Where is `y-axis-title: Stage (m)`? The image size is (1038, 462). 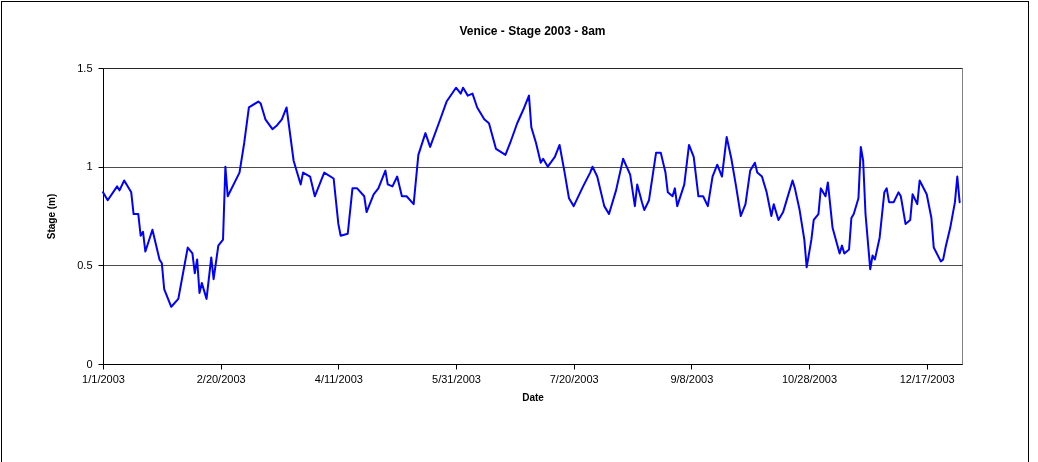 y-axis-title: Stage (m) is located at coordinates (52, 216).